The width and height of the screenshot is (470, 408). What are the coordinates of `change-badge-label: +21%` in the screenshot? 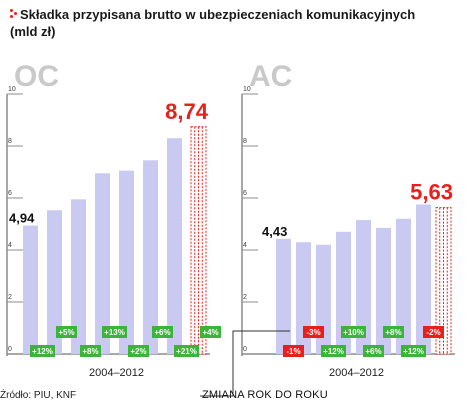 It's located at (186, 351).